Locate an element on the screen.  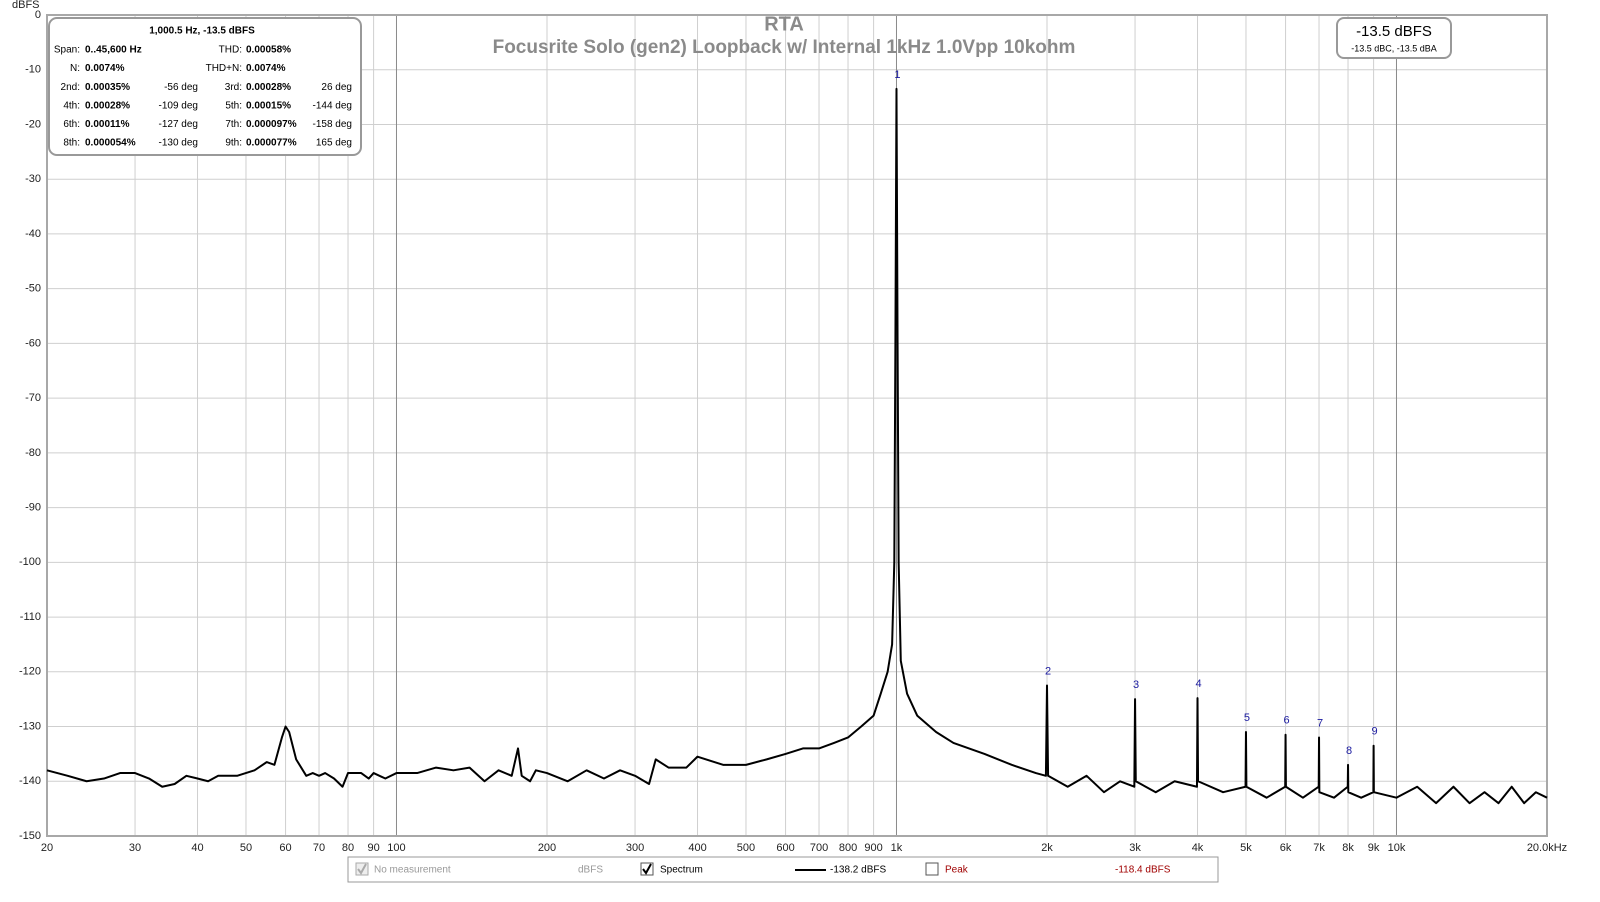
legend-name: Peak is located at coordinates (957, 870).